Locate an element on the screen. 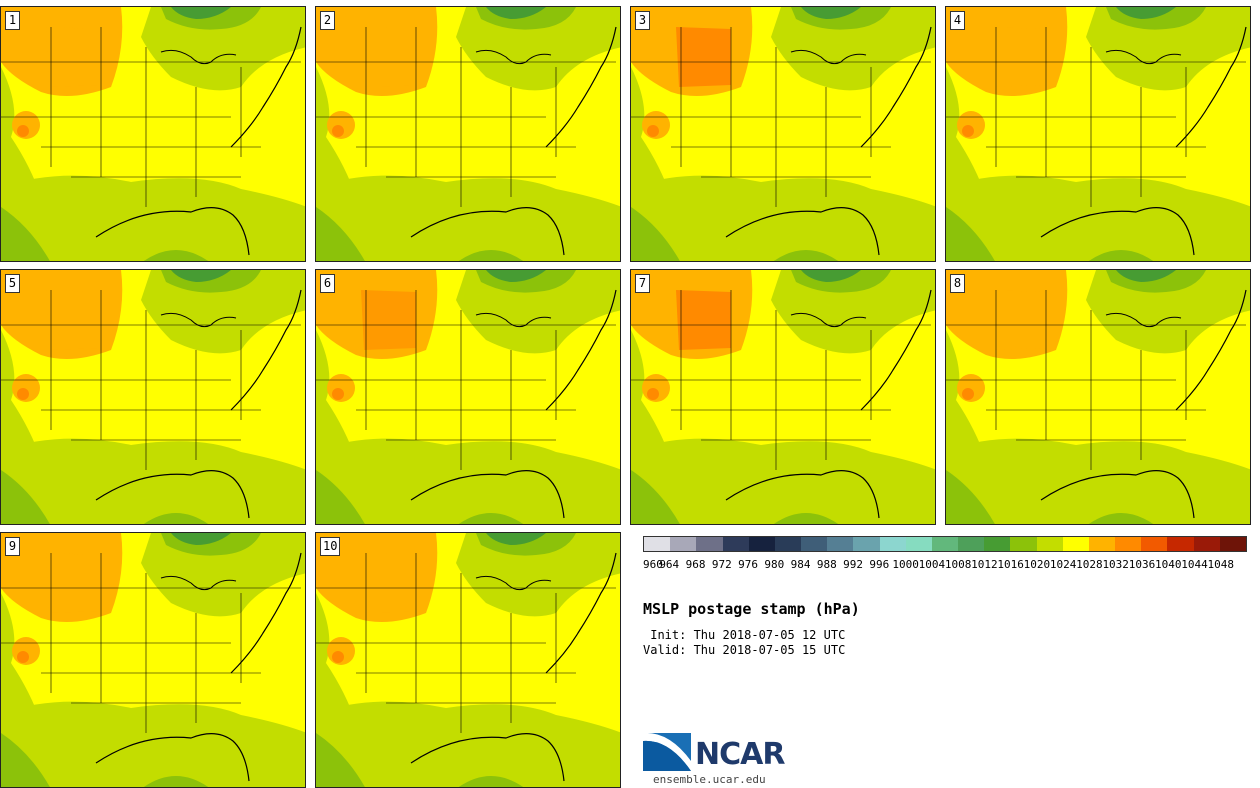 This screenshot has width=1260, height=788. member-number-label: 1 is located at coordinates (12, 20).